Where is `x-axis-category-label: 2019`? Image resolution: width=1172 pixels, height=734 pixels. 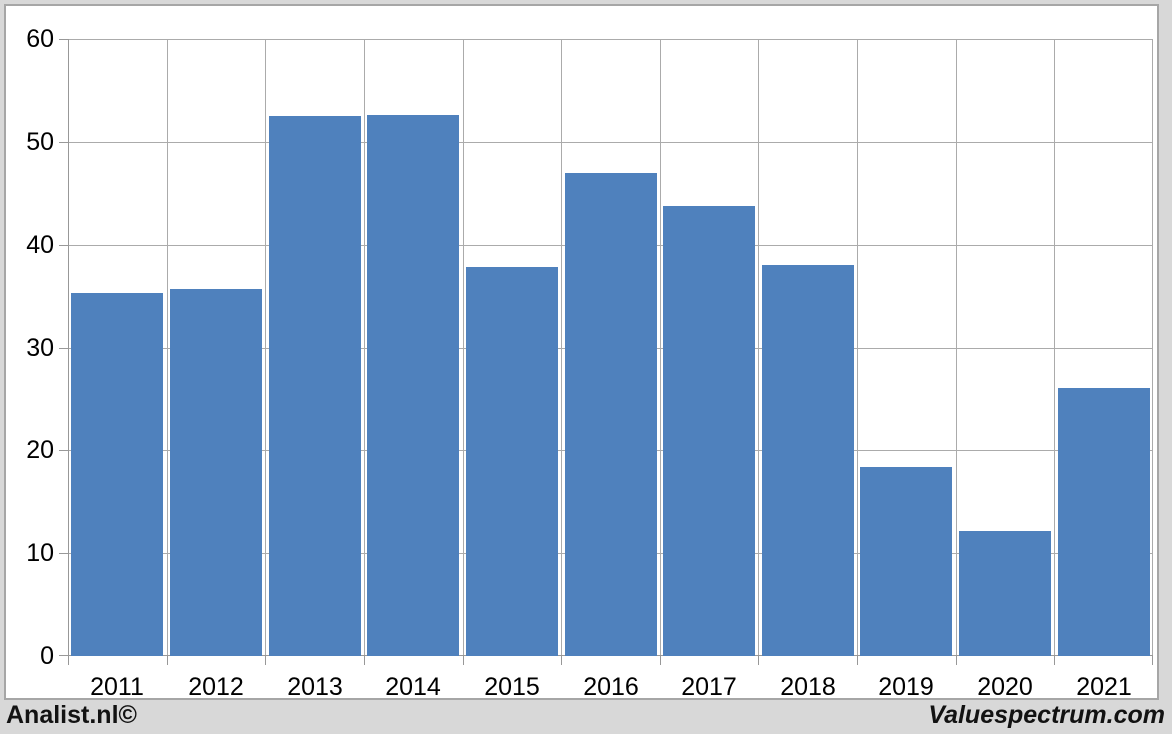
x-axis-category-label: 2019 is located at coordinates (906, 687).